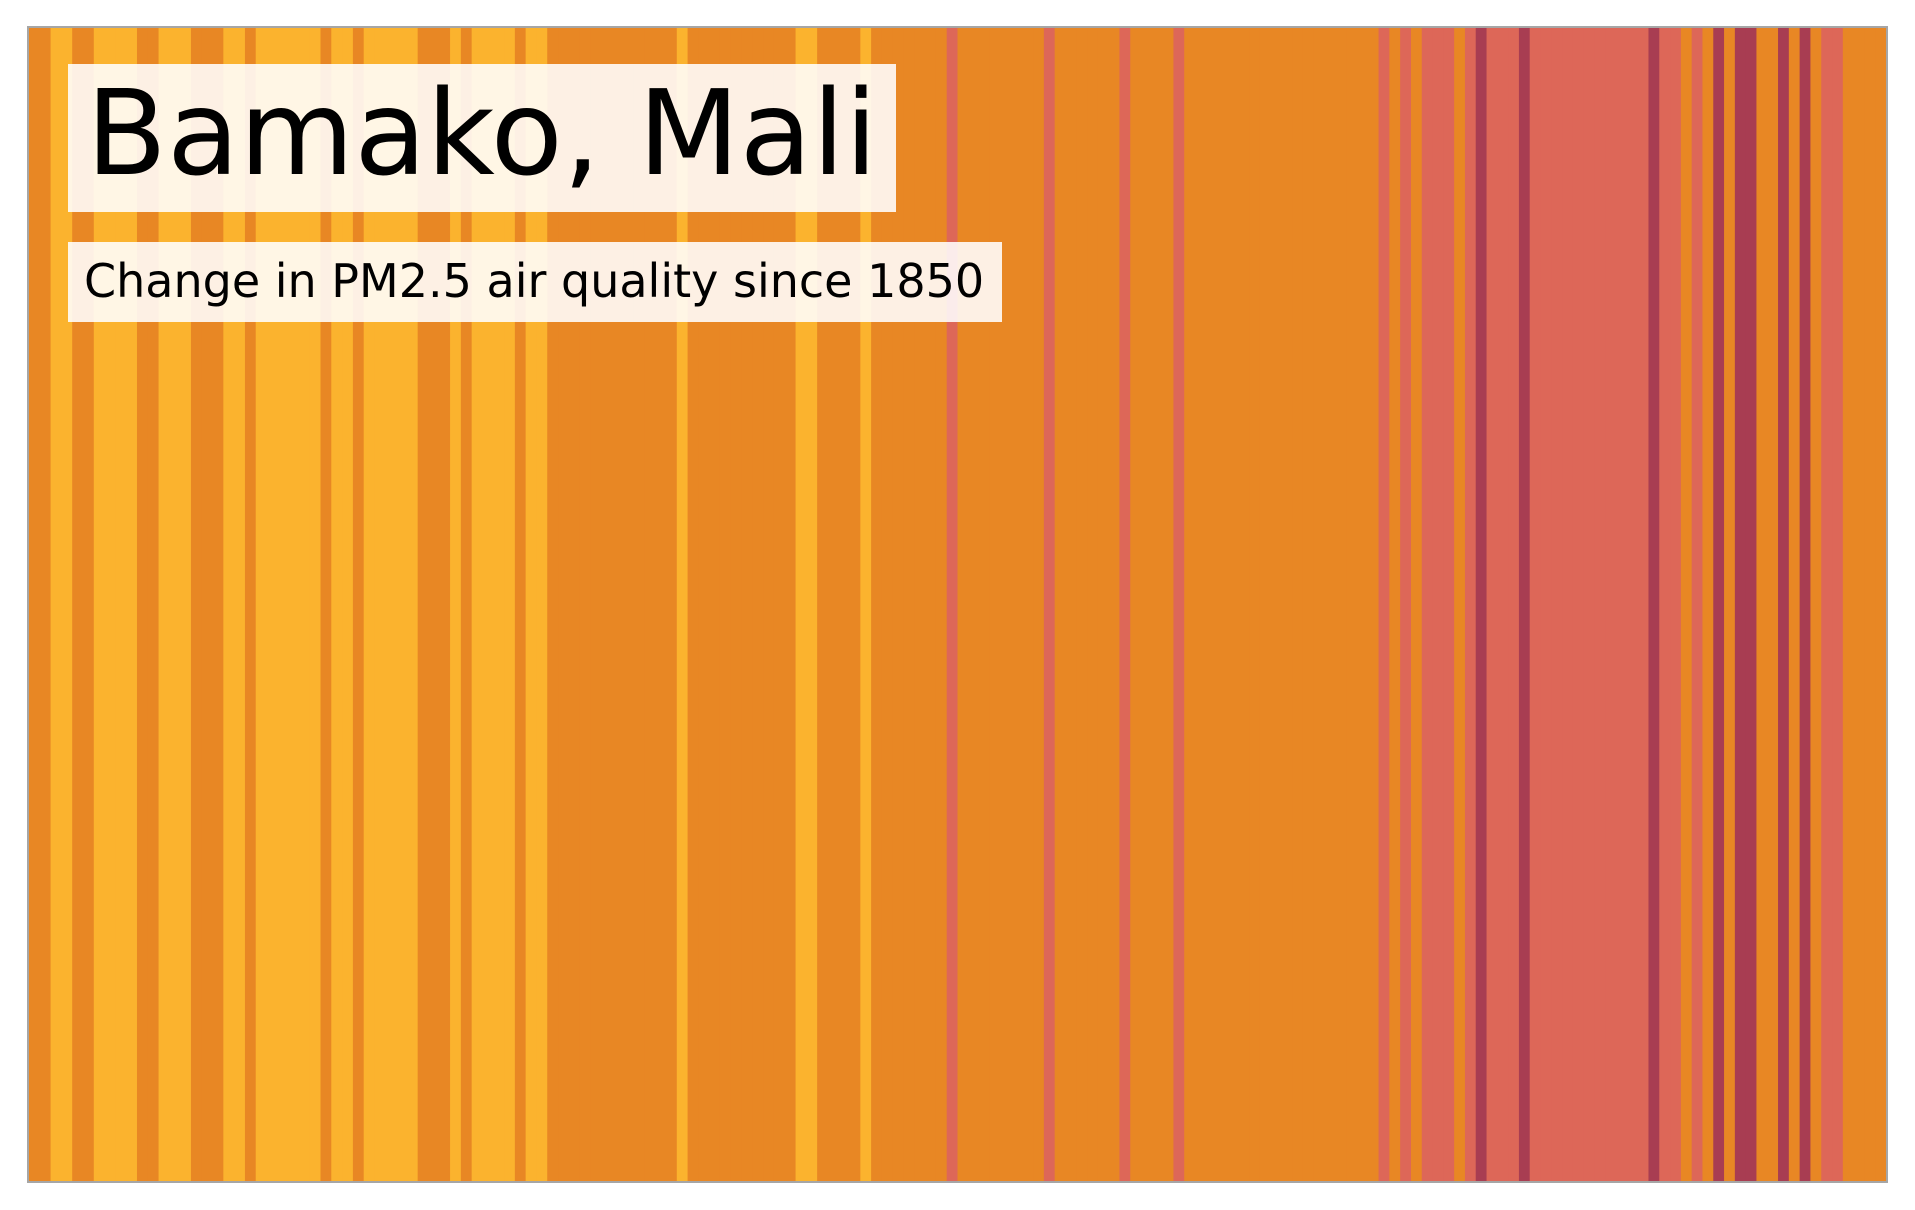 This screenshot has width=1915, height=1210. I want to click on stripe-1947, so click(1082, 604).